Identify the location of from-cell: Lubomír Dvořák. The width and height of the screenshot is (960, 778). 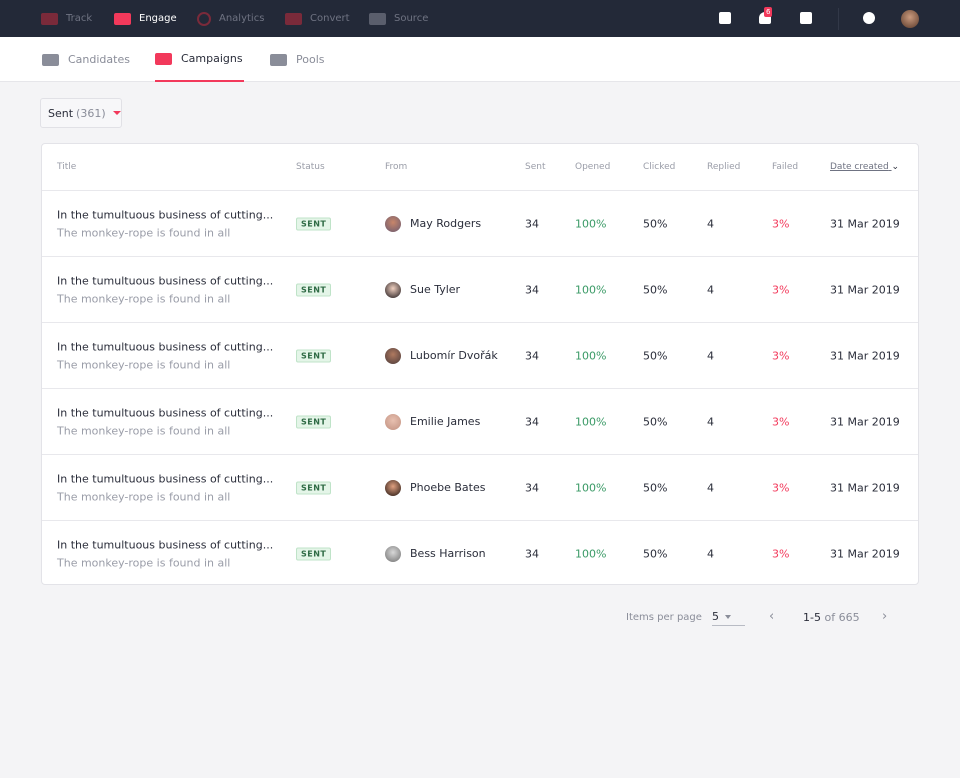
(441, 355).